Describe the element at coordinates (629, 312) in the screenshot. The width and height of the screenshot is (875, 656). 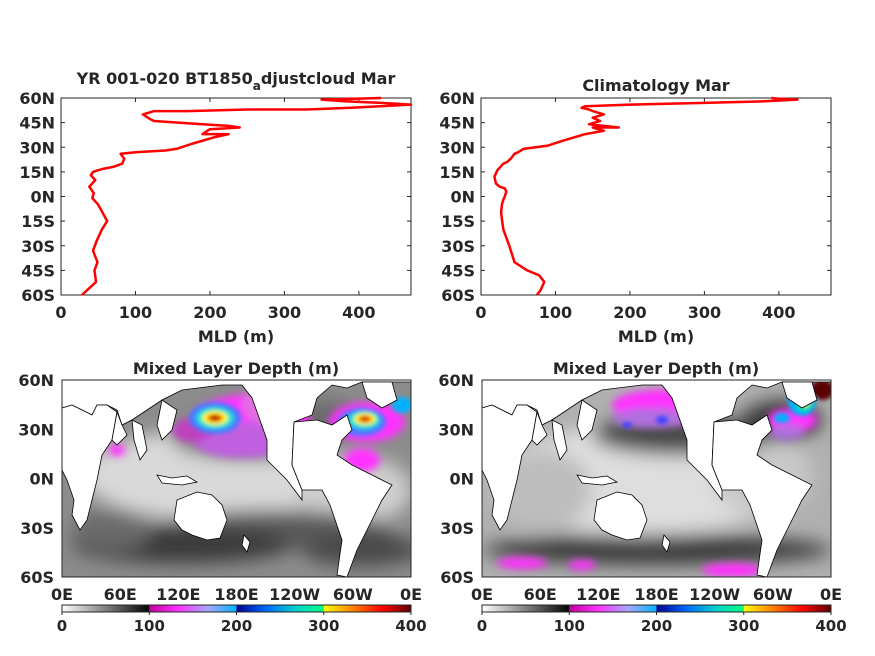
I see `x-tick-label: 200` at that location.